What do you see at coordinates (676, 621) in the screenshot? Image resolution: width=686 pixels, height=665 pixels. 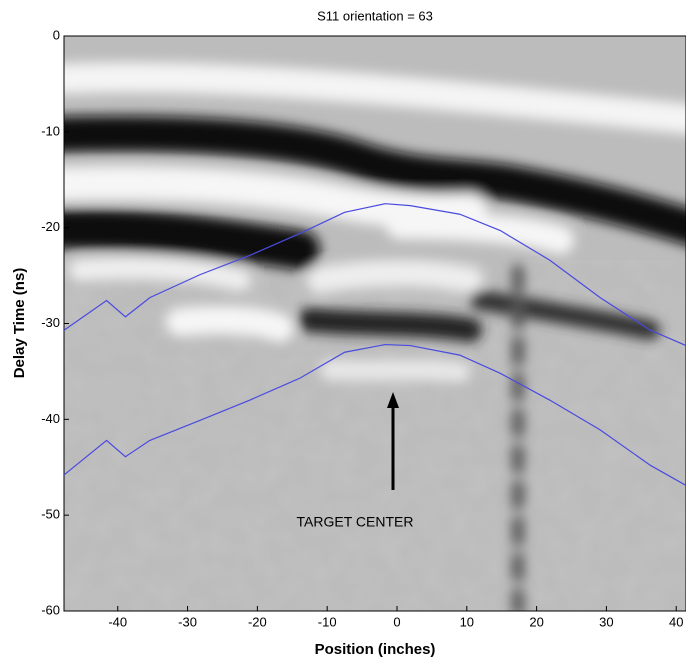 I see `x-tick-label: 40` at bounding box center [676, 621].